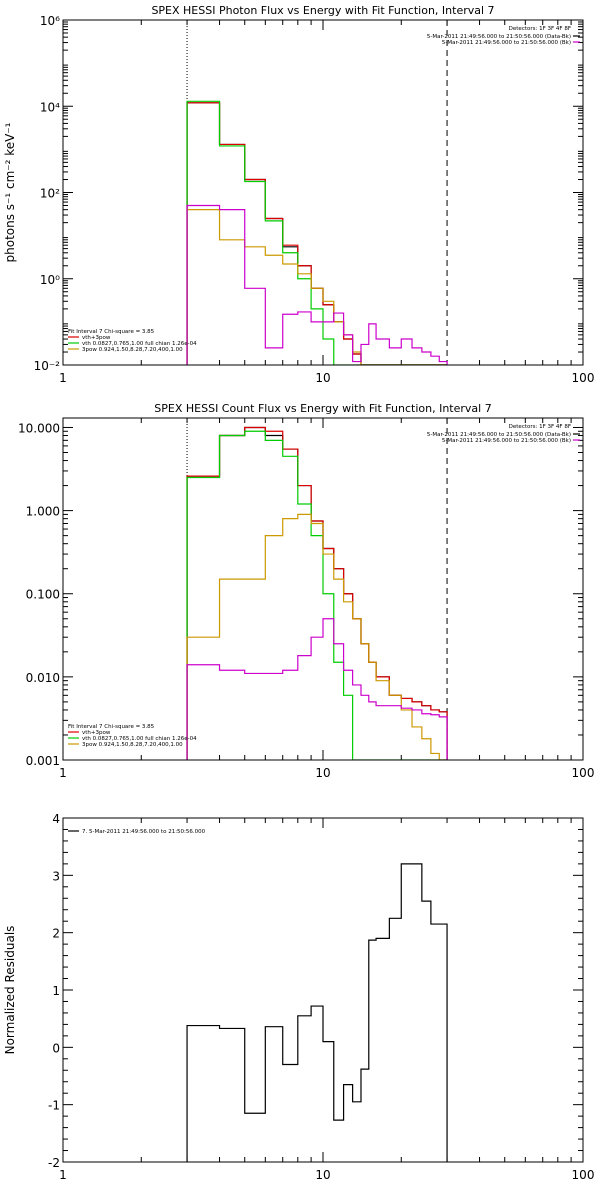 The height and width of the screenshot is (1200, 600). I want to click on y-tick-label: 10², so click(50, 194).